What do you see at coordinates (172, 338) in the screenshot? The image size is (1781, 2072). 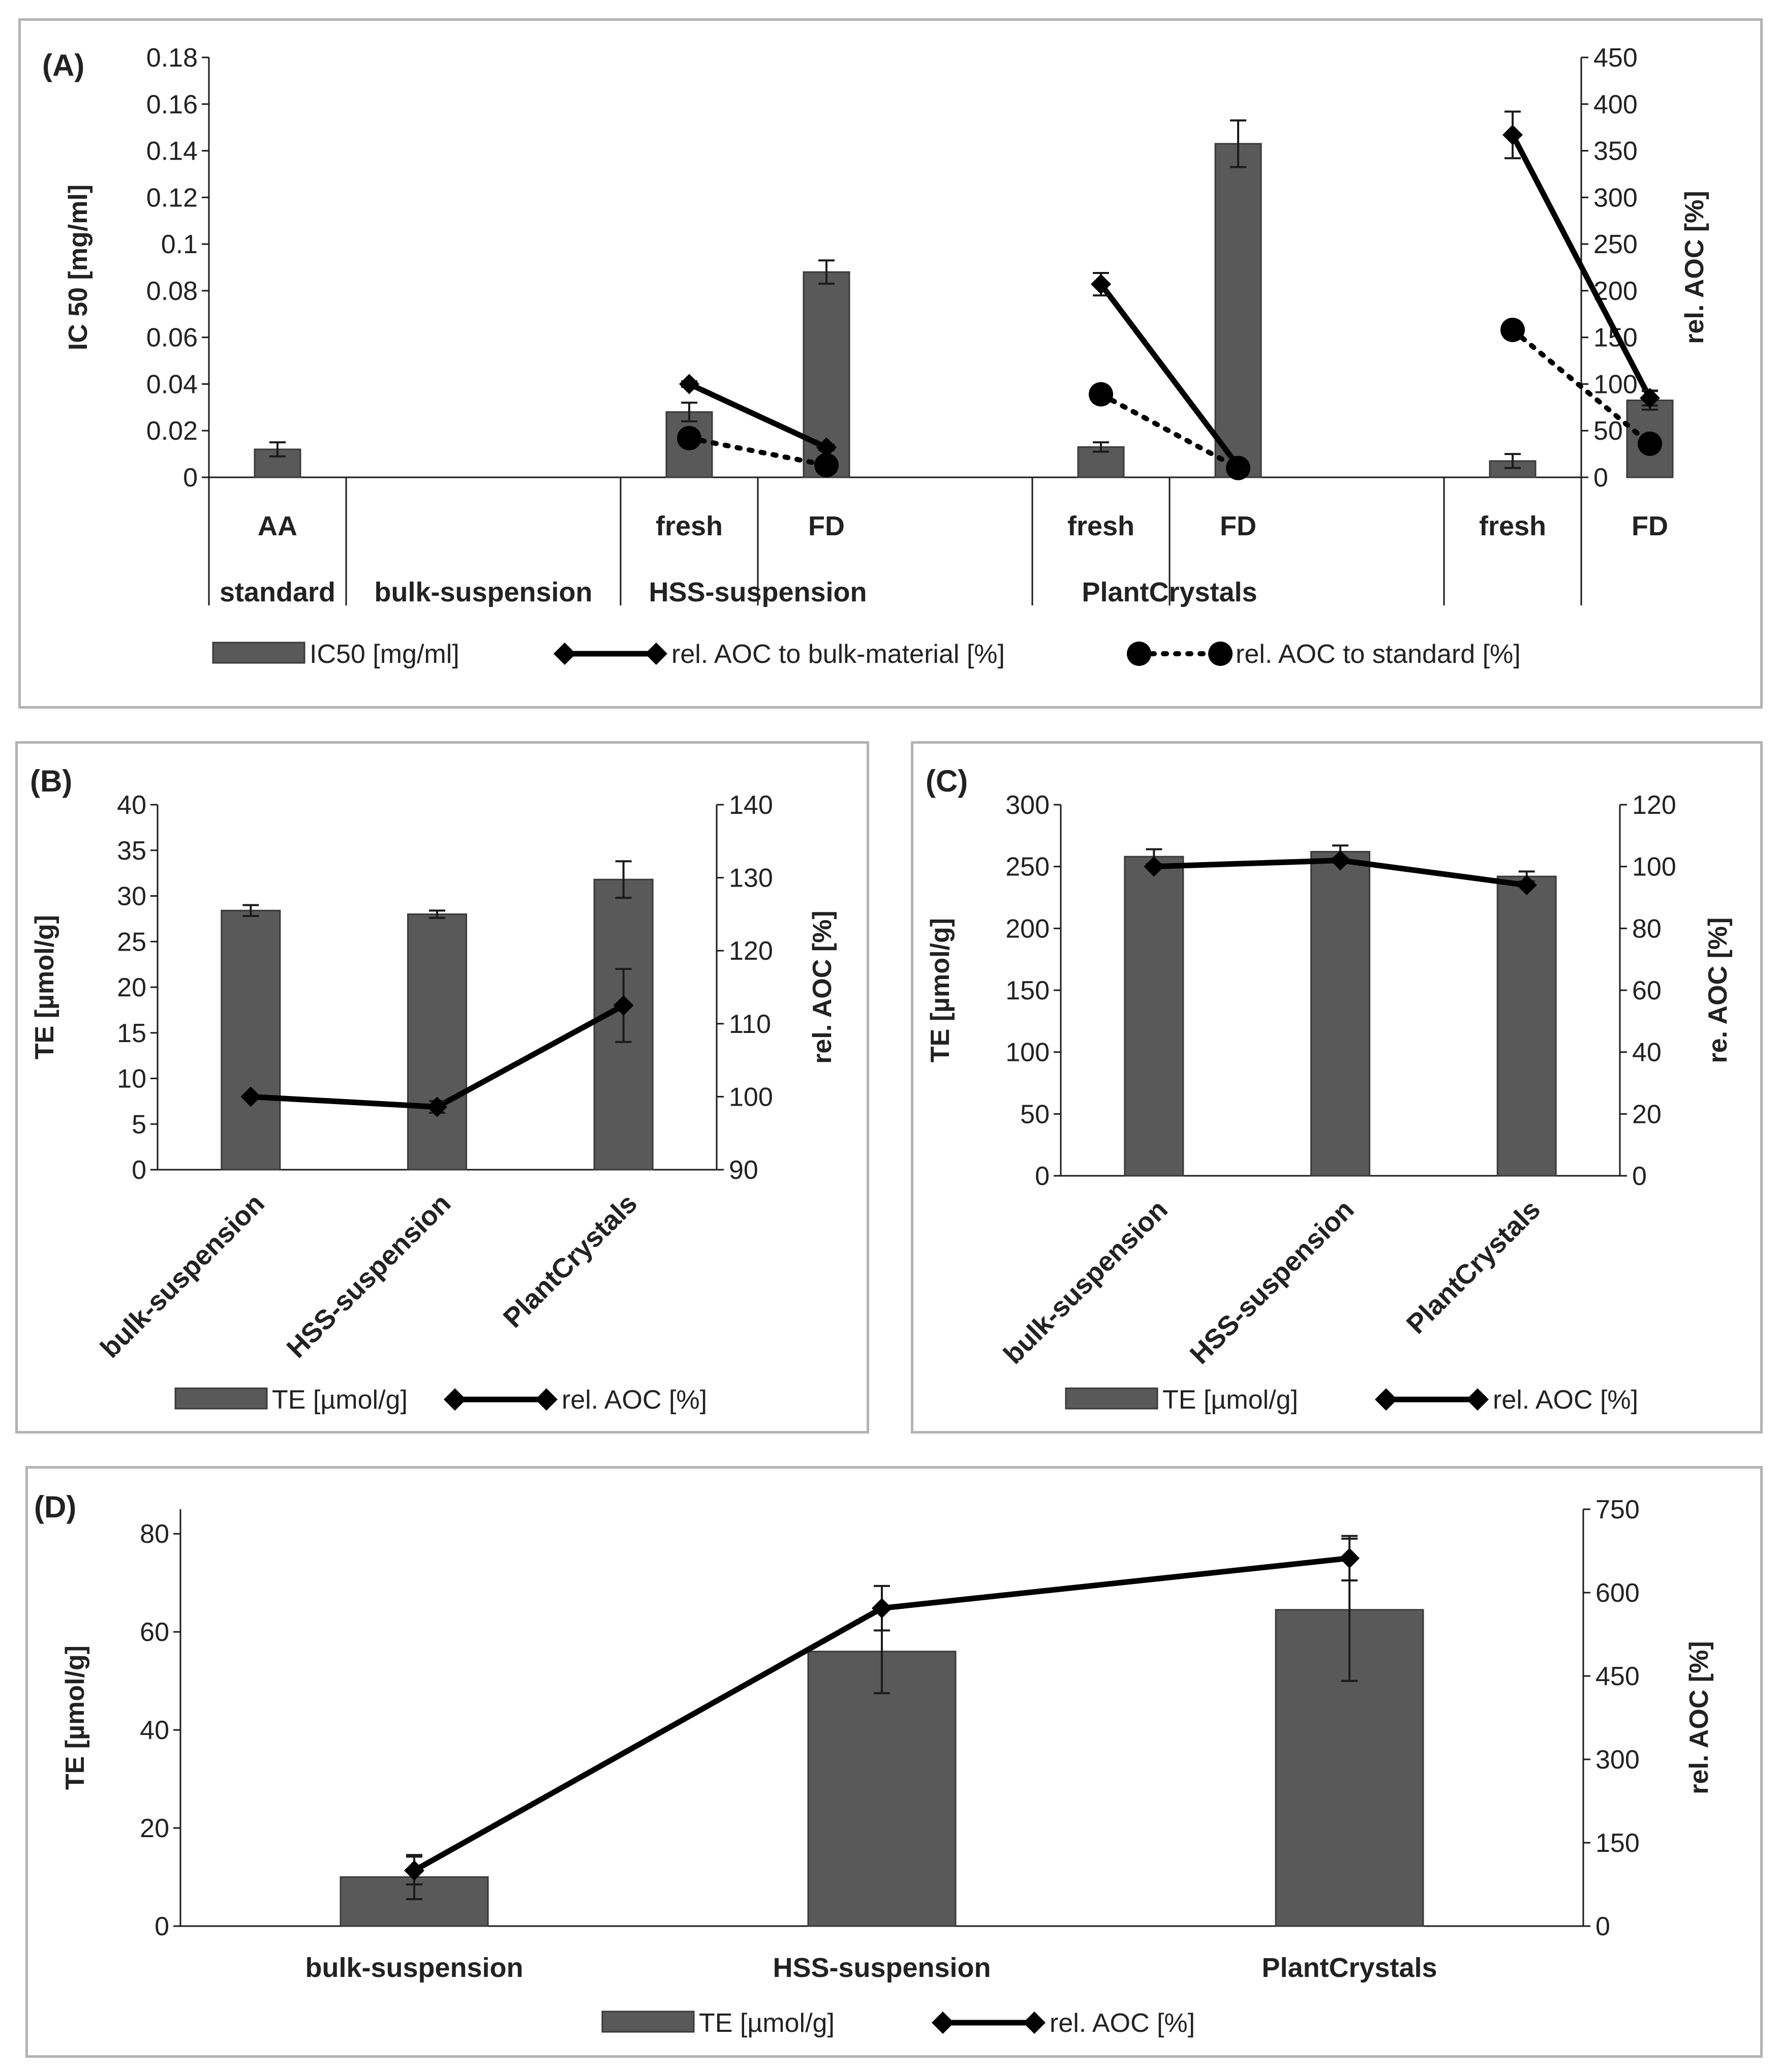 I see `ytick-label-a-3: 0.06` at bounding box center [172, 338].